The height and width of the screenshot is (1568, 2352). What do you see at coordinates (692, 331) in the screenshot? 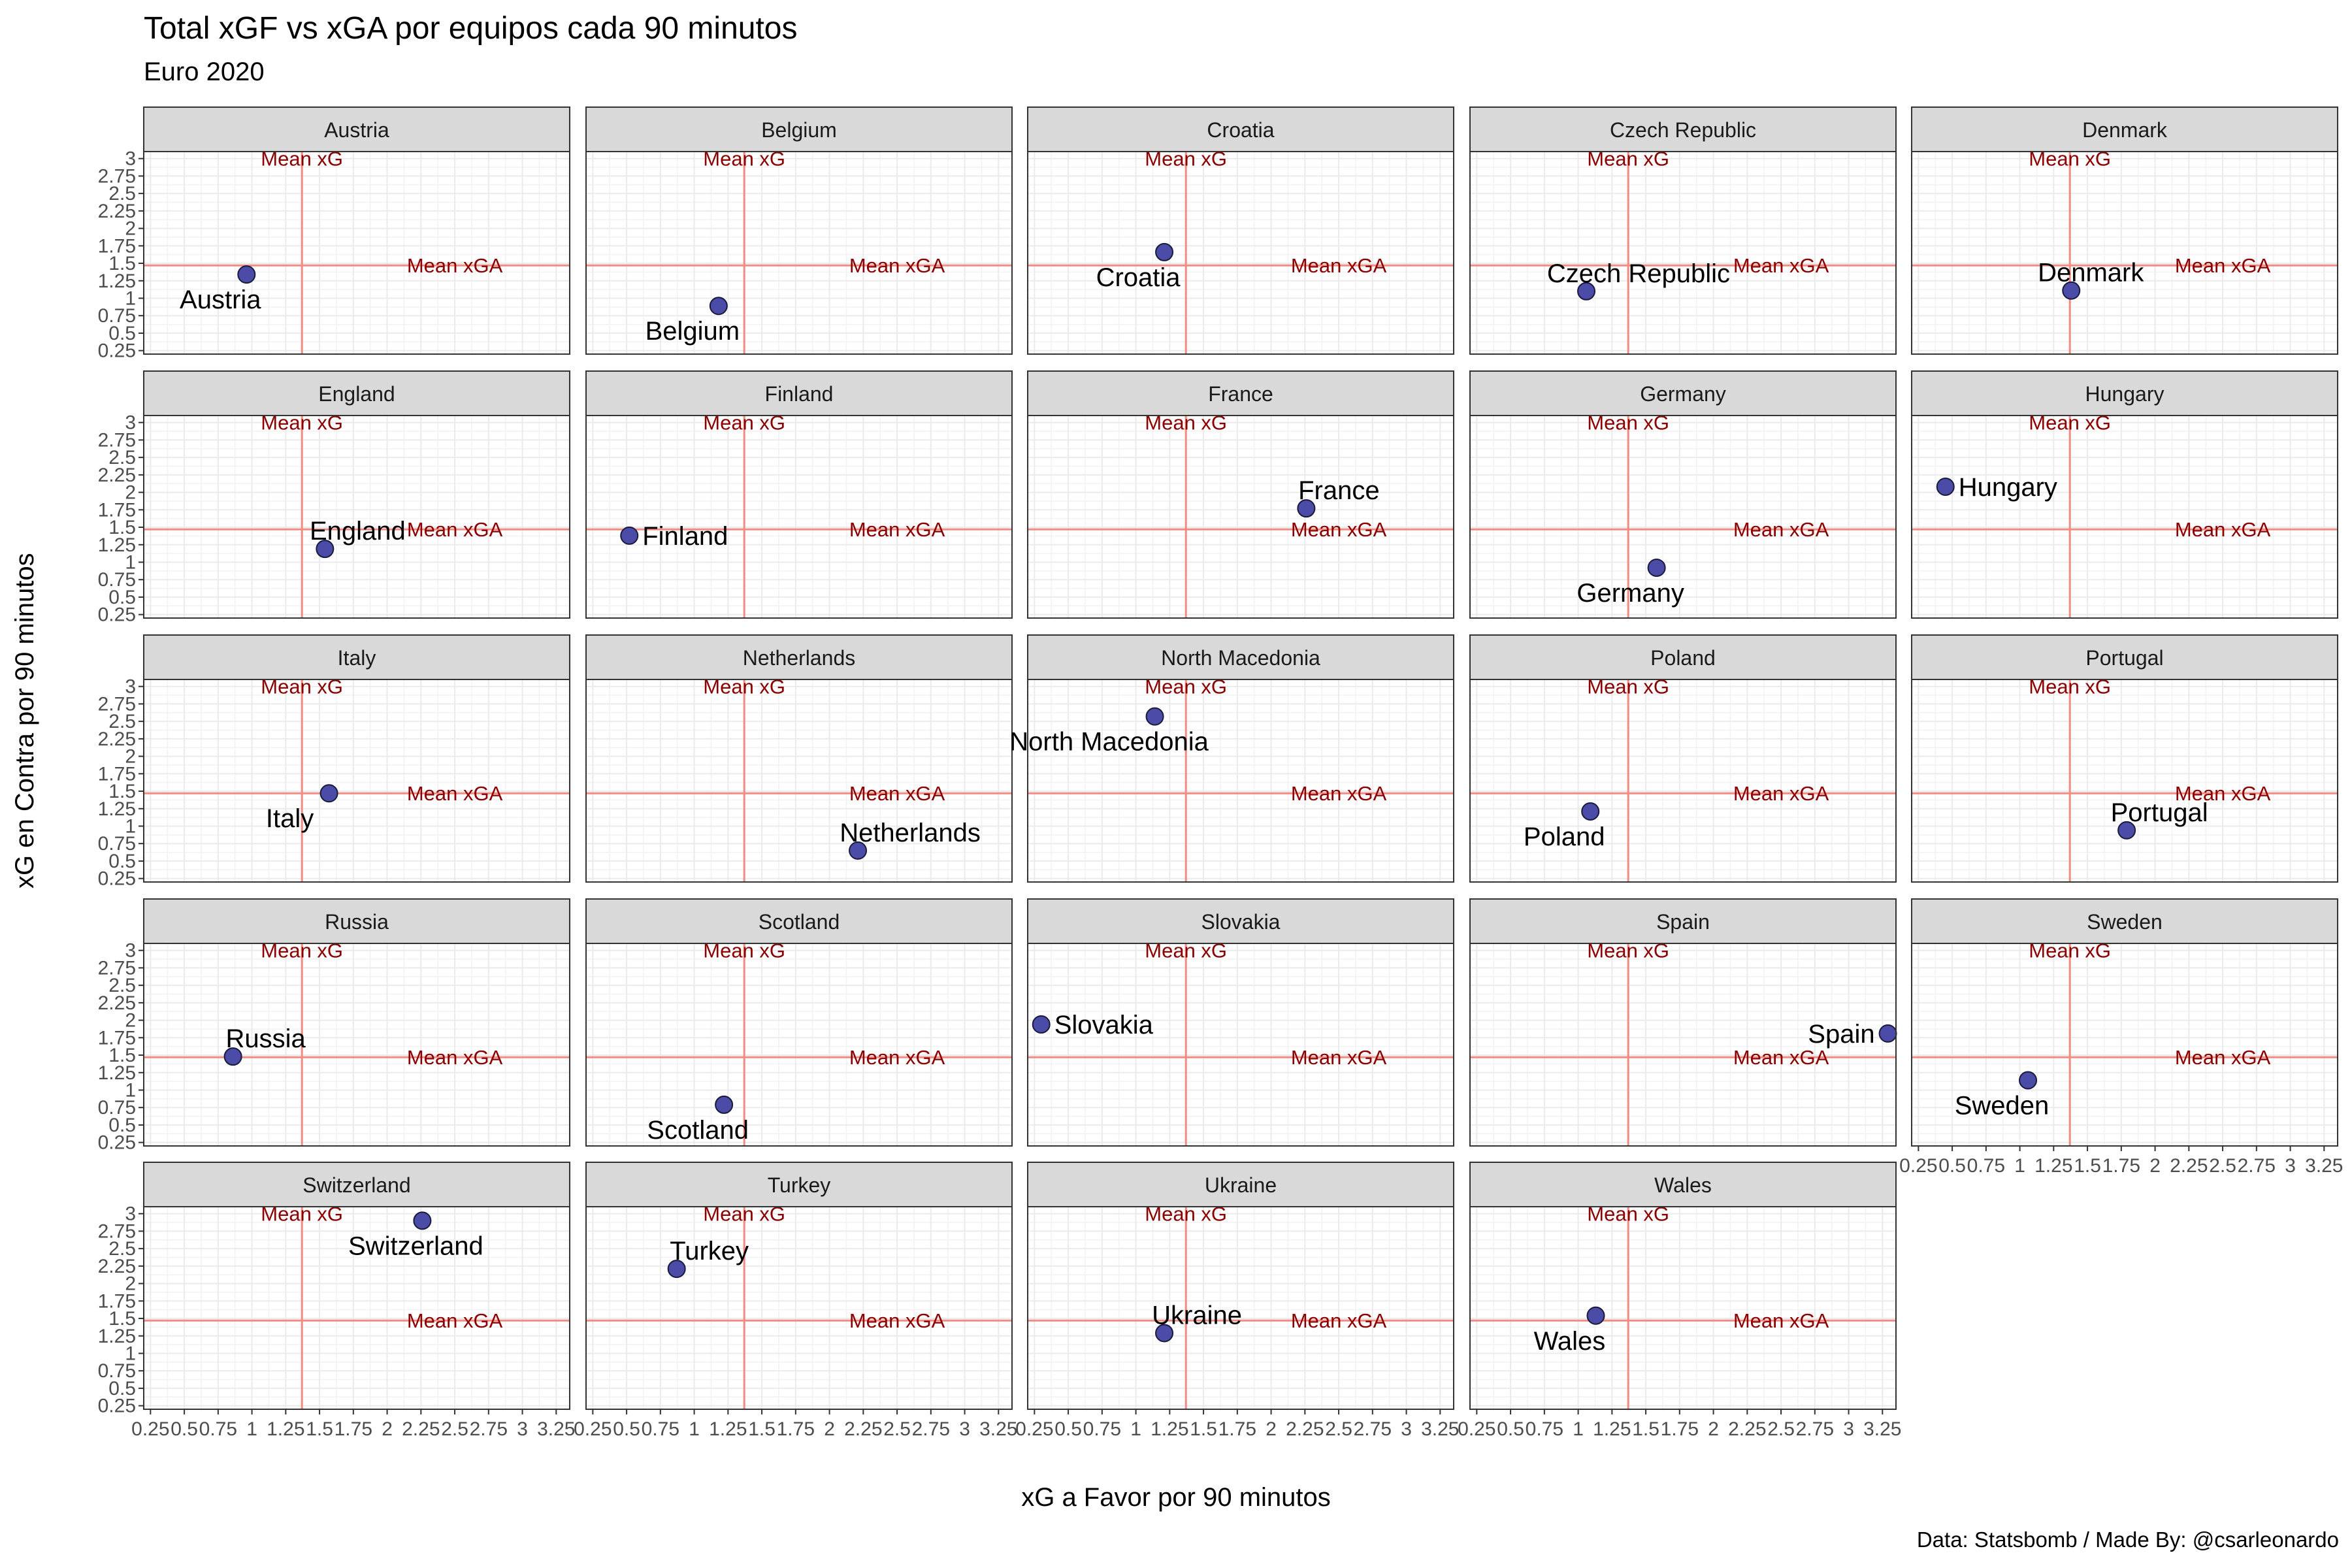
I see `data-point-label: Belgium` at bounding box center [692, 331].